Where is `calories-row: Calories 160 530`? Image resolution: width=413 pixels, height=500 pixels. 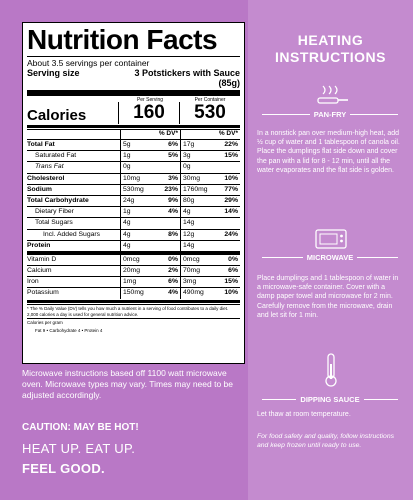
calories-row: Calories 160 530 is located at coordinates (133, 113).